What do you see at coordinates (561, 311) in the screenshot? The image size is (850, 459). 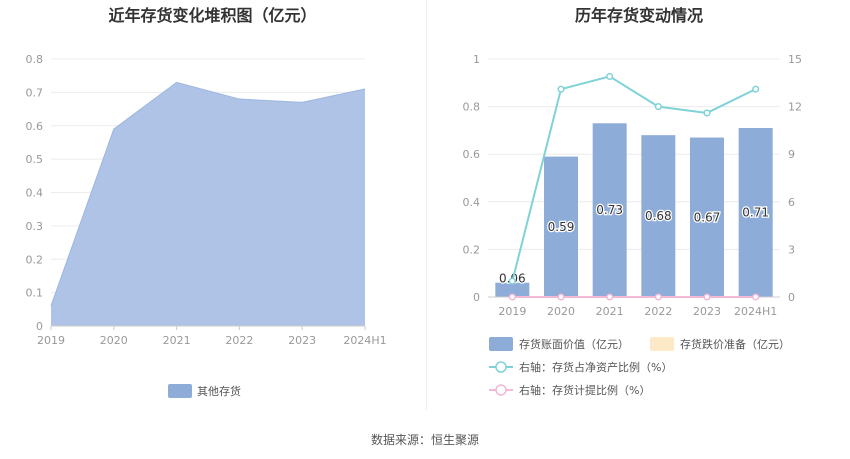 I see `bar-x-tick-label: 2020` at bounding box center [561, 311].